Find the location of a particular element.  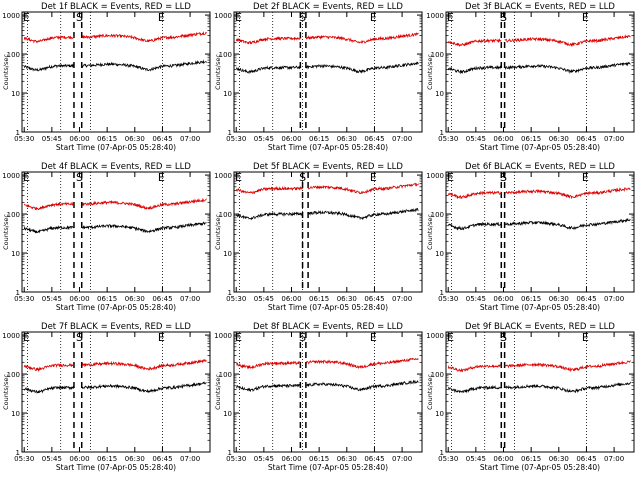

panel-title: Det 5f BLACK = Events, RED = LLD is located at coordinates (328, 167).